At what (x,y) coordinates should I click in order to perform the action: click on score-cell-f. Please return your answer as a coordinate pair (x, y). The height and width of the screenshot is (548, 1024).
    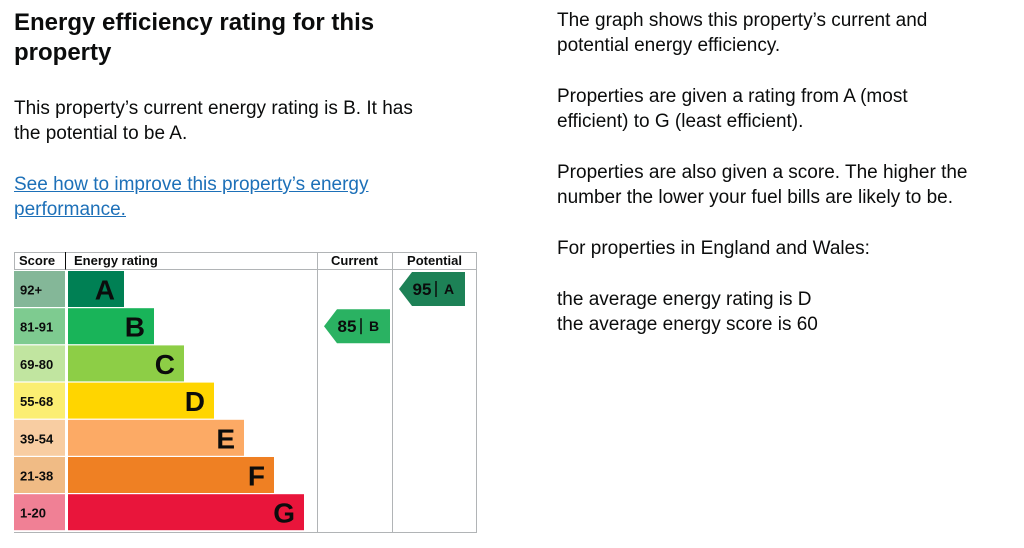
    Looking at the image, I should click on (39, 475).